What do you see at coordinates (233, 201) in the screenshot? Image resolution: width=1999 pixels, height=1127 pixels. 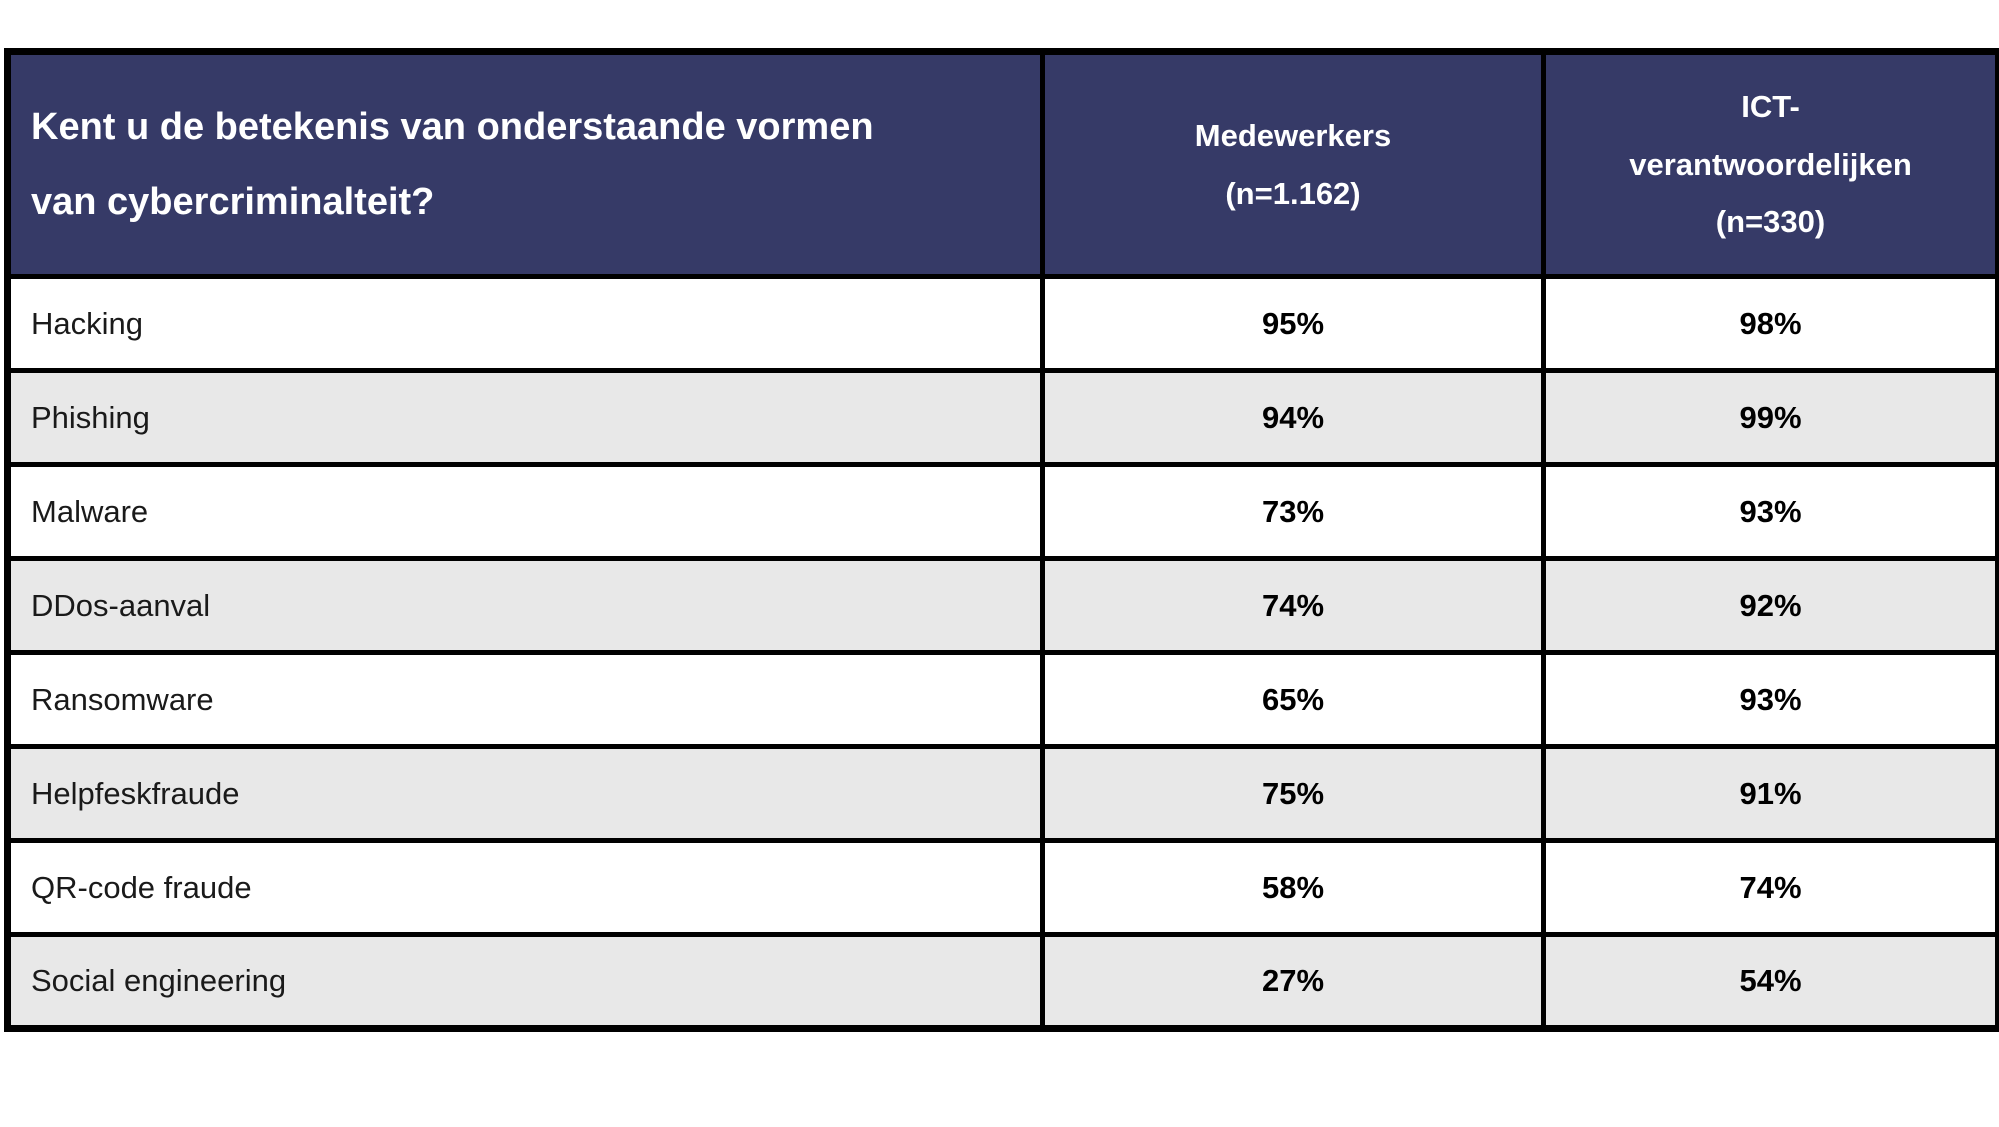 I see `question-line-2: van cybercriminalteit?` at bounding box center [233, 201].